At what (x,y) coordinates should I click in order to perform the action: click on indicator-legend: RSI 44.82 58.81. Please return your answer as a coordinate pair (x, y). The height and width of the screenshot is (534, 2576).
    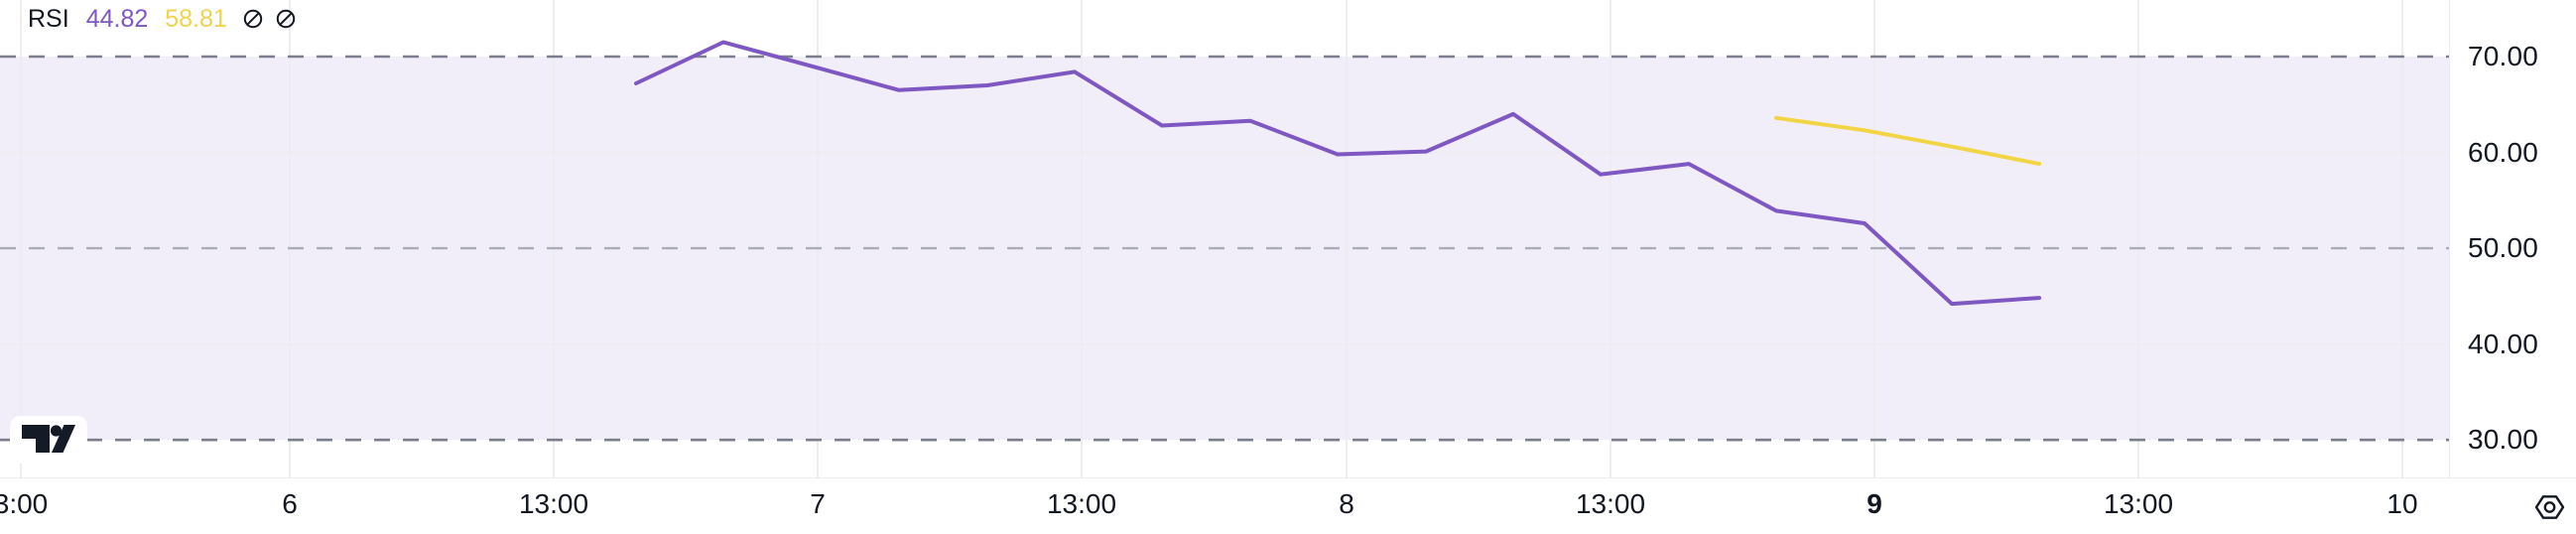
    Looking at the image, I should click on (163, 19).